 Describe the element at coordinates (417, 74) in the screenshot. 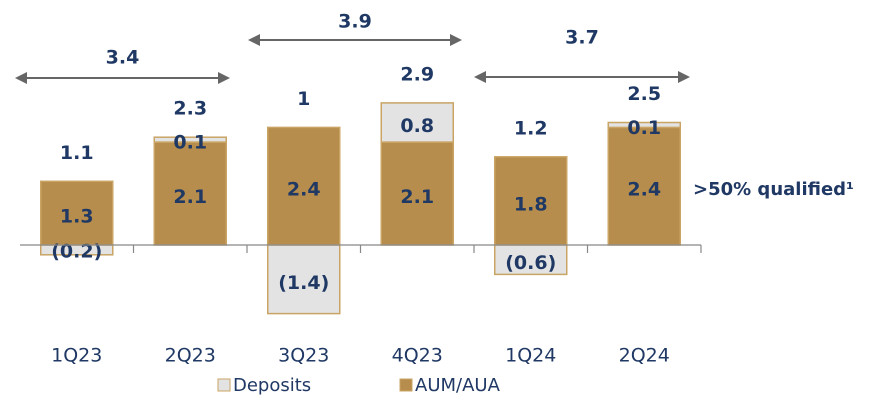

I see `total-label: 2.9` at that location.